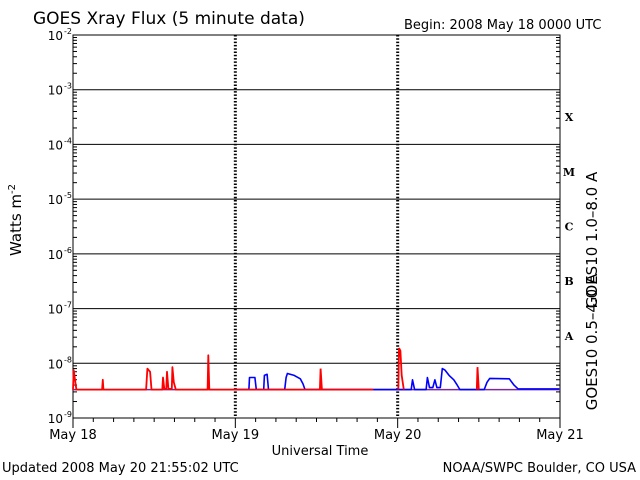 This screenshot has height=480, width=640. Describe the element at coordinates (223, 372) in the screenshot. I see `series-long-line` at that location.